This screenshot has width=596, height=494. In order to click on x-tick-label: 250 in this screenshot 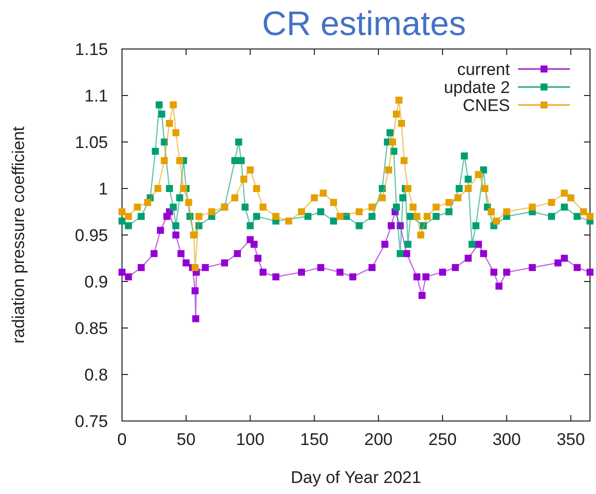, I will do `click(442, 439)`.